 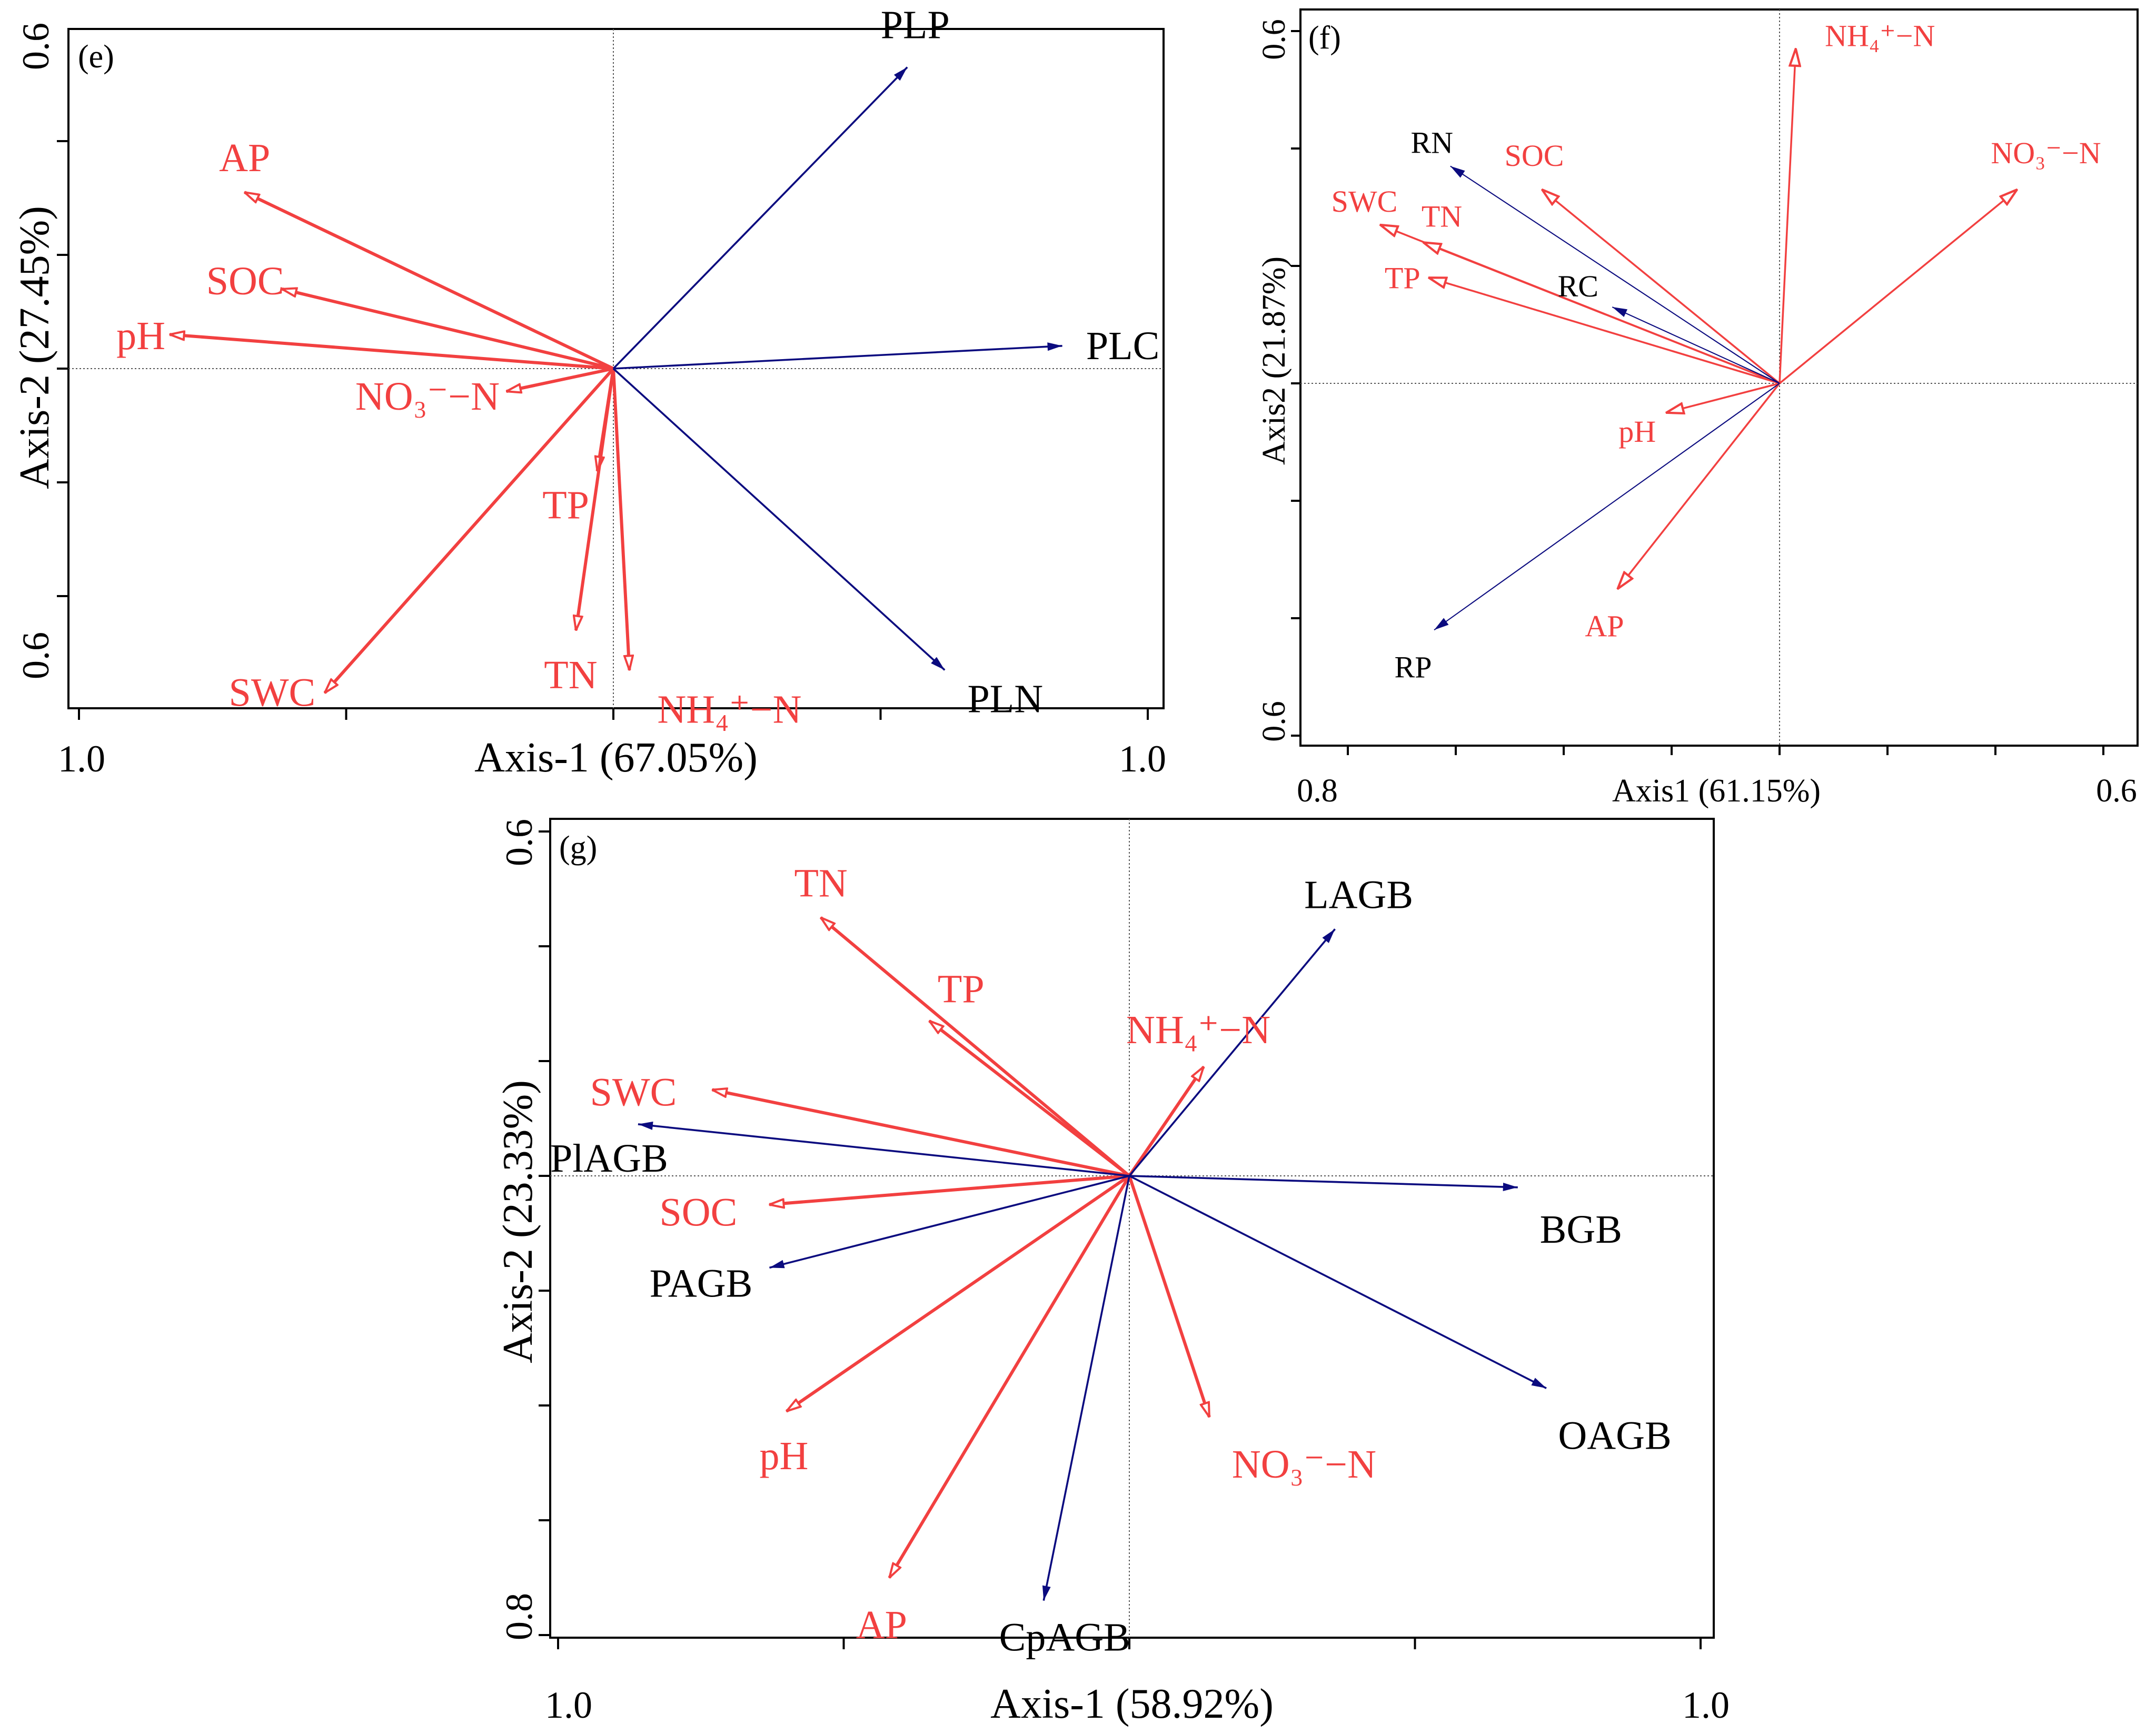 What do you see at coordinates (1578, 286) in the screenshot?
I see `bio-label-rc: RC` at bounding box center [1578, 286].